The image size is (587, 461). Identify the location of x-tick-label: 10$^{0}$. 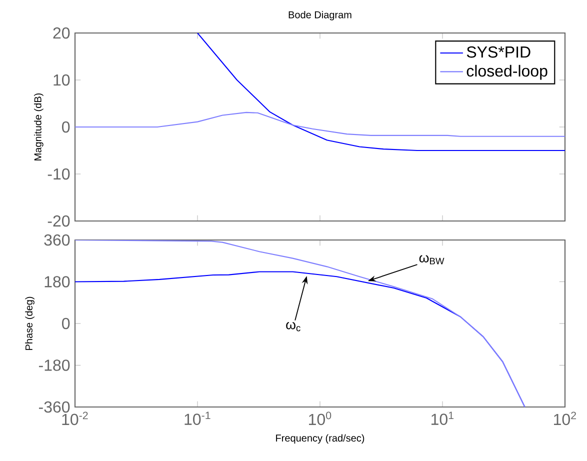
(320, 419).